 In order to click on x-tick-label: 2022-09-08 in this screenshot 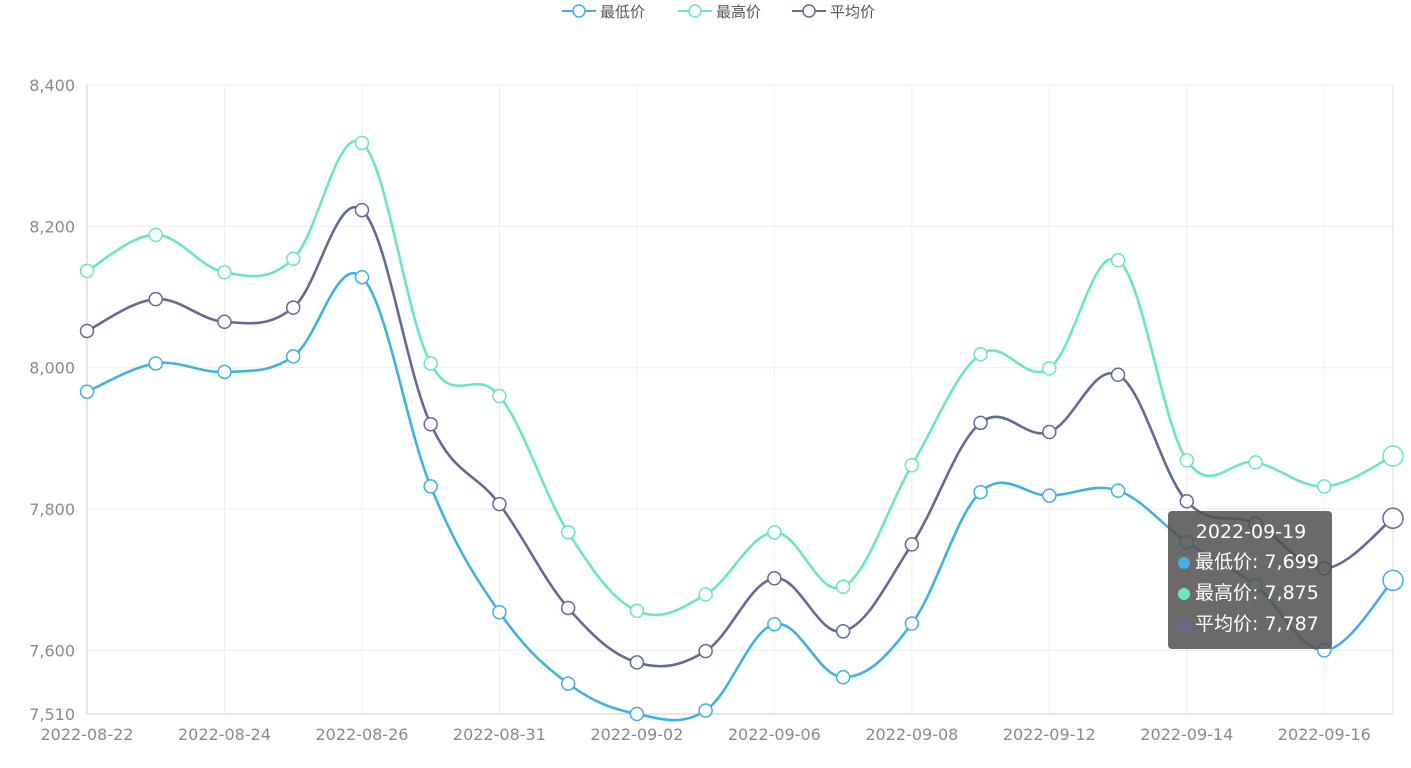, I will do `click(911, 734)`.